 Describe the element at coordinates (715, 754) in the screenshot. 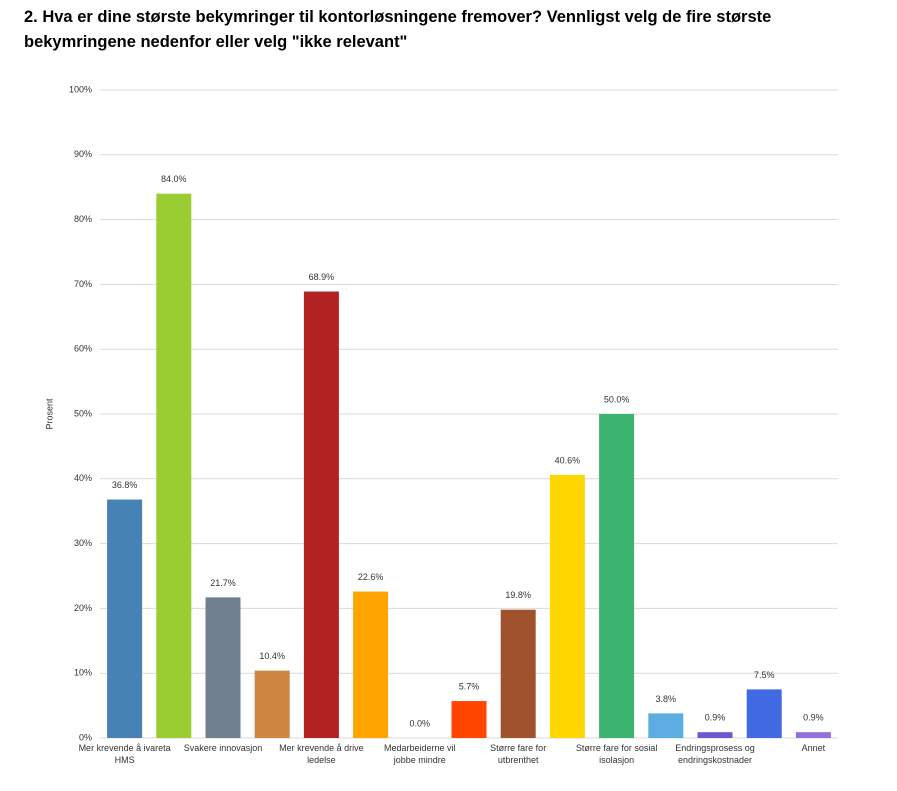

I see `x-tick-label: Endringsprosess og endringskostnader` at that location.